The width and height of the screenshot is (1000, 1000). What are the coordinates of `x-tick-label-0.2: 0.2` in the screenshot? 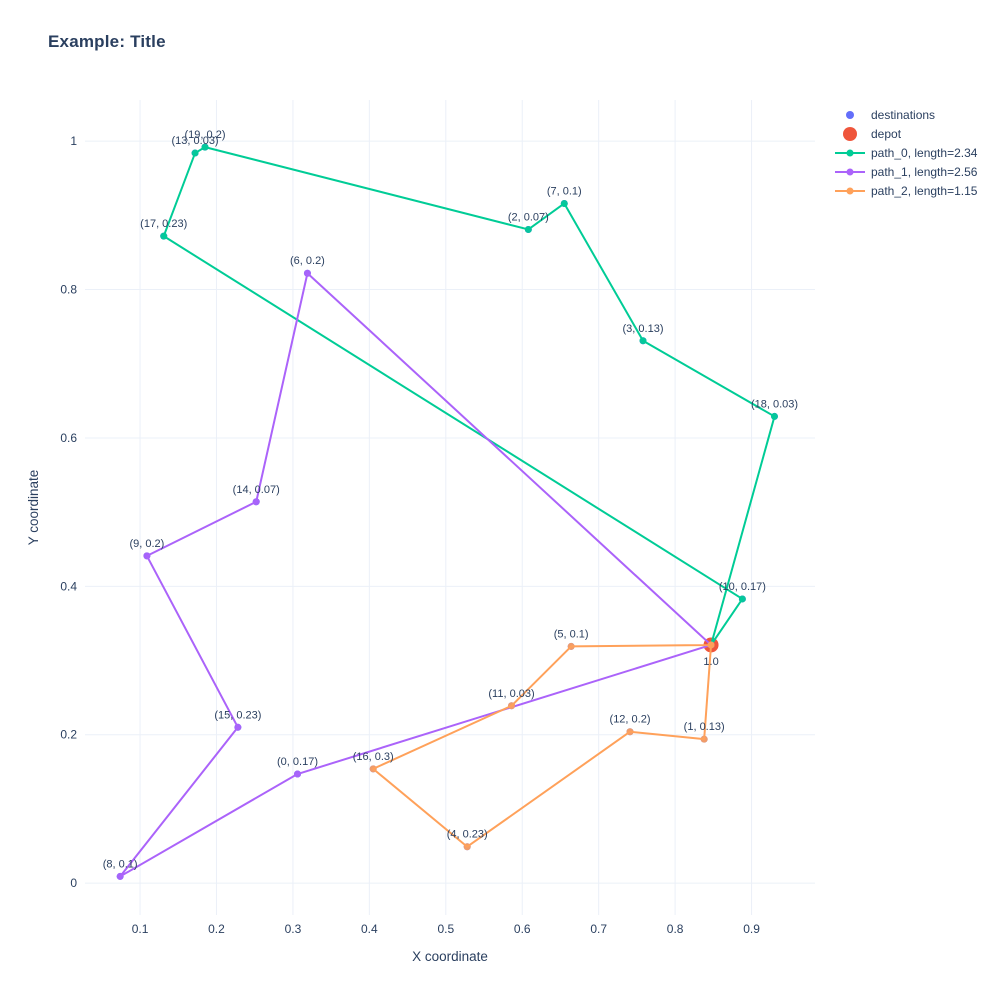 It's located at (216, 929).